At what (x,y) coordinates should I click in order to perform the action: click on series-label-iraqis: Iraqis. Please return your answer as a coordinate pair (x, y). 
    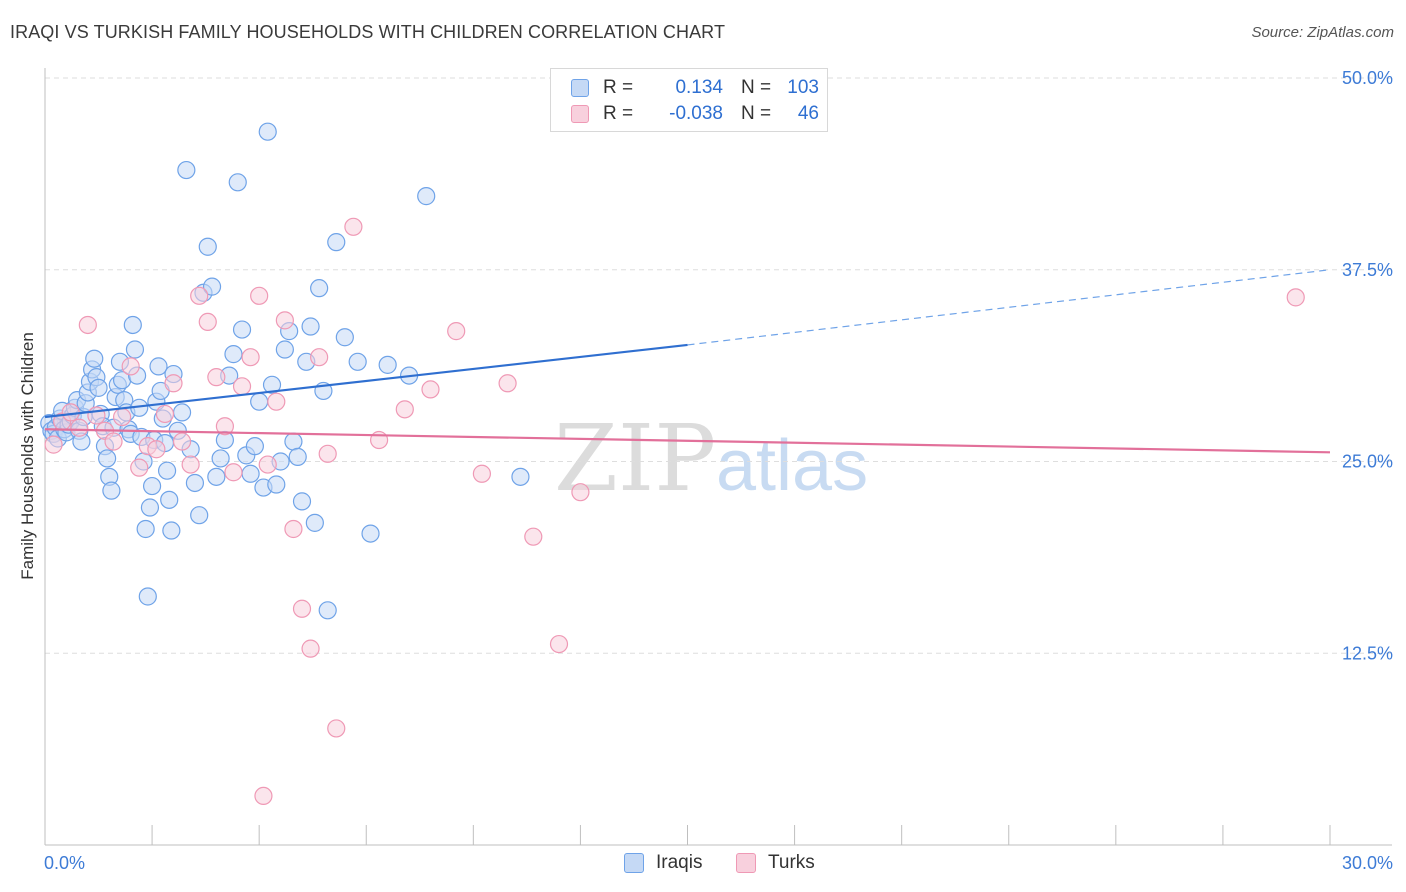
    Looking at the image, I should click on (679, 862).